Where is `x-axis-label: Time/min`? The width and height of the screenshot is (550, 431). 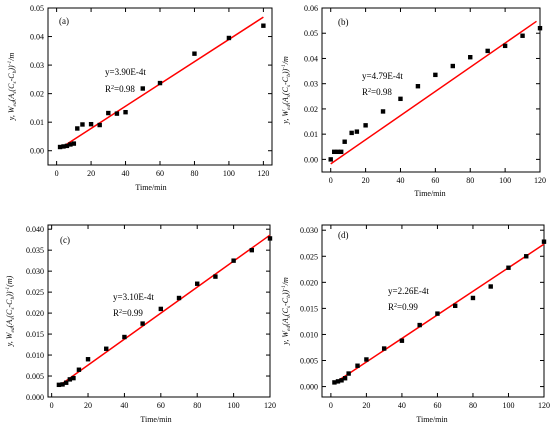
x-axis-label: Time/min is located at coordinates (155, 419).